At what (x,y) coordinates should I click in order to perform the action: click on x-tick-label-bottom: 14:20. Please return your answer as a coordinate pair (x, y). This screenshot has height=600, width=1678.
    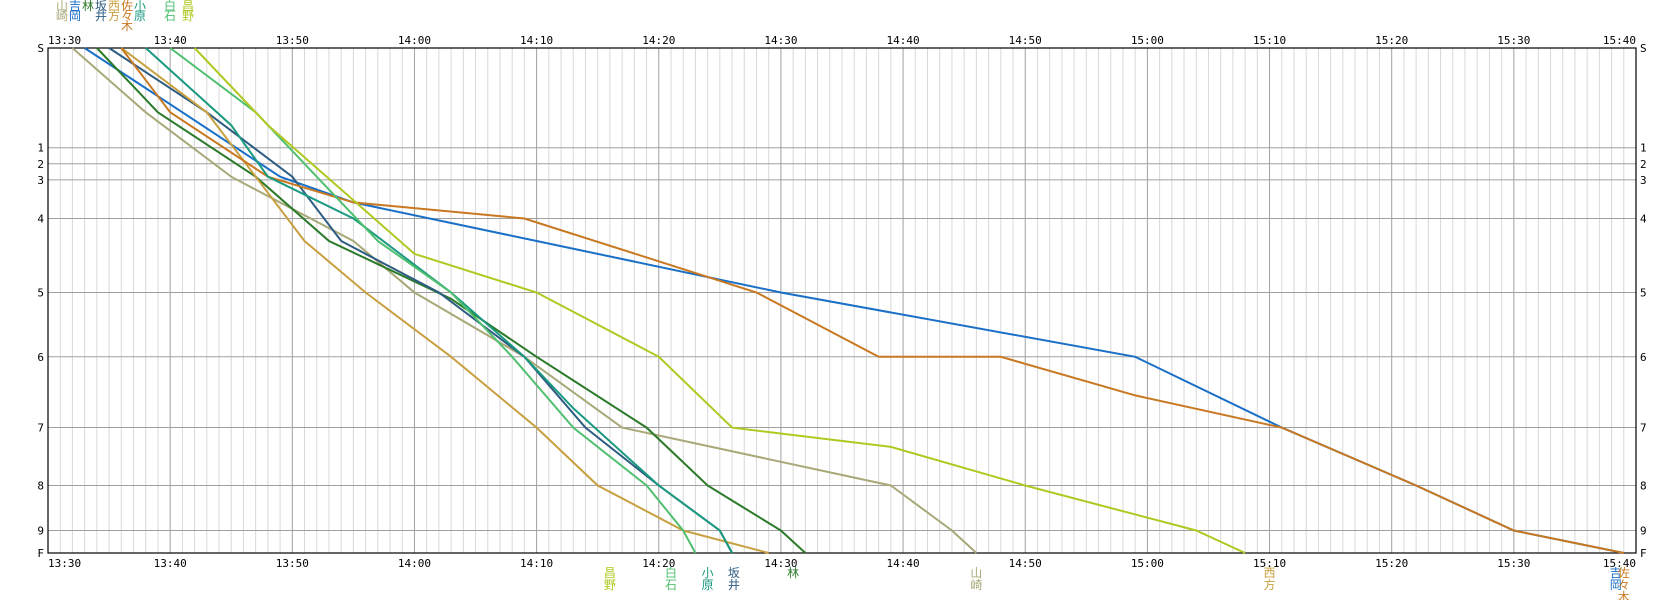
    Looking at the image, I should click on (658, 563).